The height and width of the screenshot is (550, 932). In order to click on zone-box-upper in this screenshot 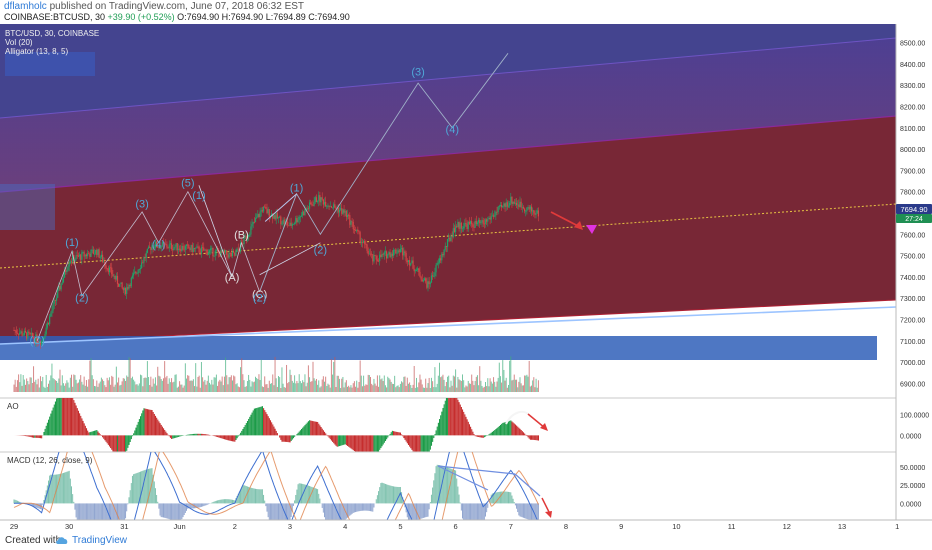, I will do `click(50, 64)`.